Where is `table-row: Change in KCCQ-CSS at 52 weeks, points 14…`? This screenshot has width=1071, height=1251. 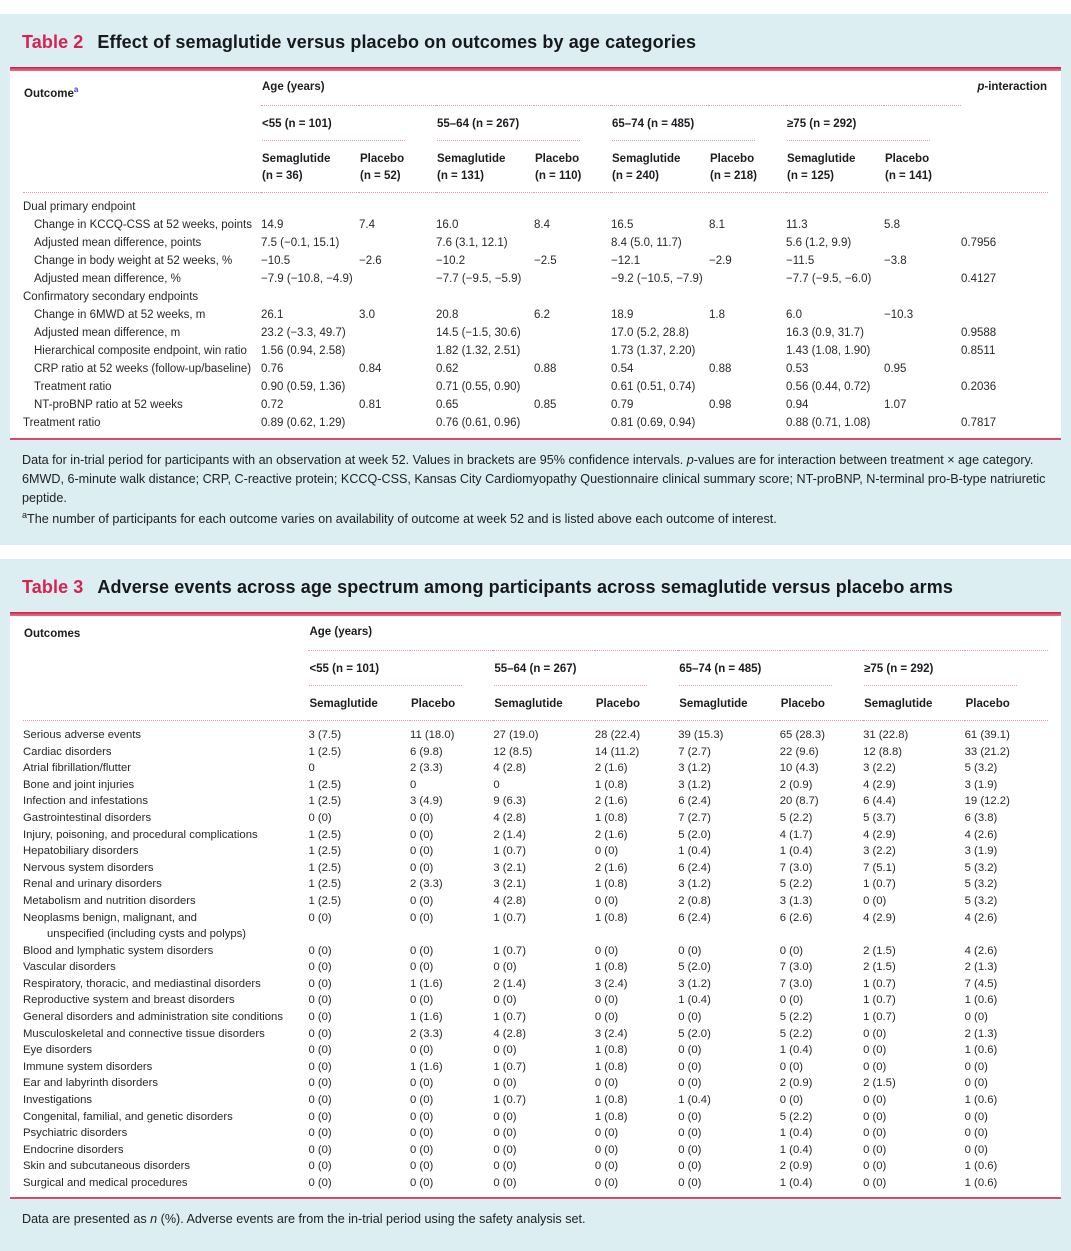
table-row: Change in KCCQ-CSS at 52 weeks, points 14… is located at coordinates (535, 226).